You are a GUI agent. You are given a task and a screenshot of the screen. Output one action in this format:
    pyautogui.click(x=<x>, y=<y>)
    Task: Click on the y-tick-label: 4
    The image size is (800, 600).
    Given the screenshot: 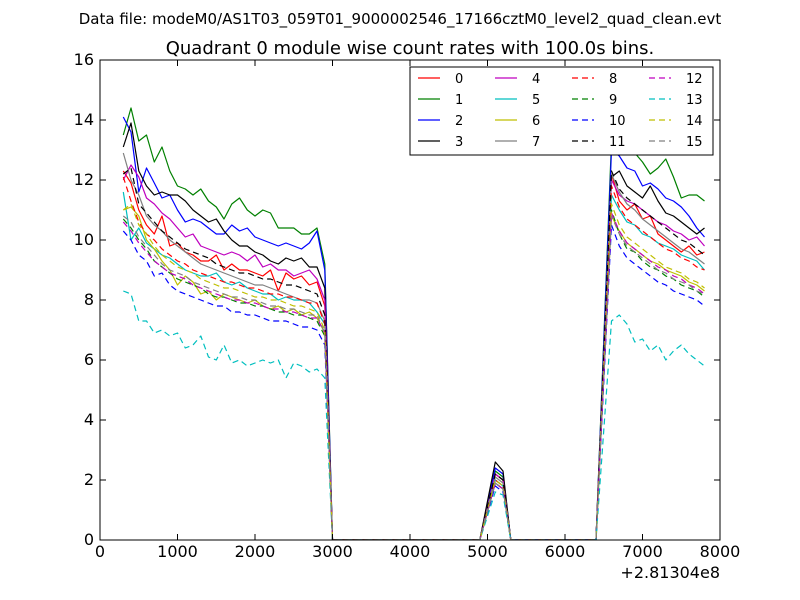 What is the action you would take?
    pyautogui.click(x=89, y=419)
    